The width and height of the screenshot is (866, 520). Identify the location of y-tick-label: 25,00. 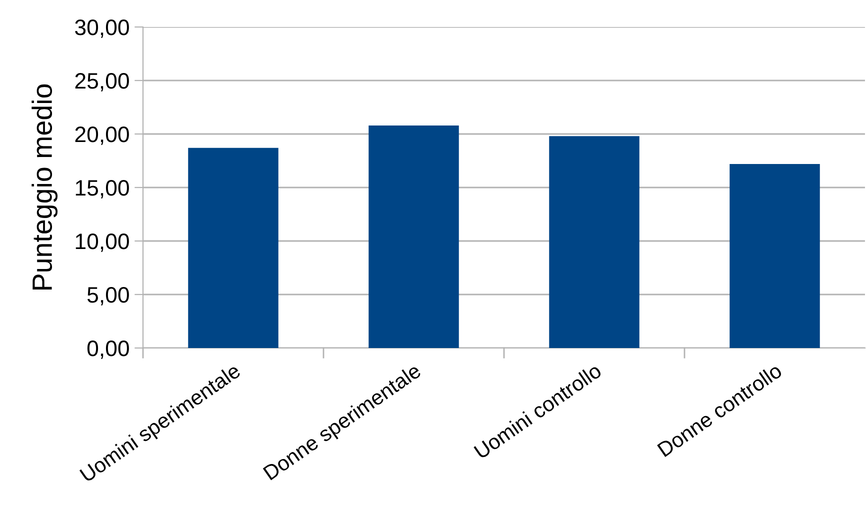
(102, 82).